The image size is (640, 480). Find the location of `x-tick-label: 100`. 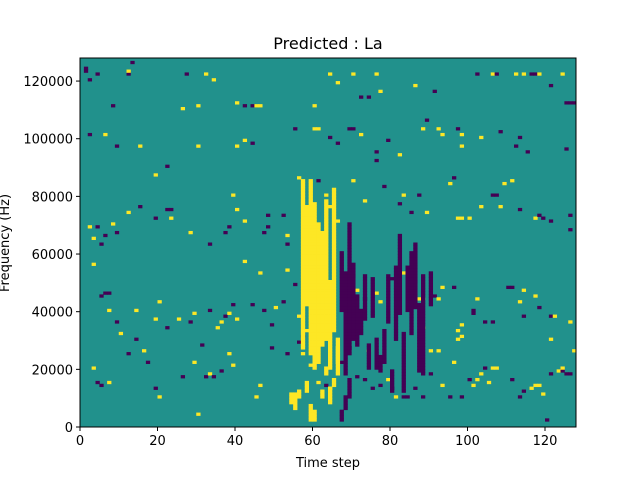

x-tick-label: 100 is located at coordinates (467, 441).